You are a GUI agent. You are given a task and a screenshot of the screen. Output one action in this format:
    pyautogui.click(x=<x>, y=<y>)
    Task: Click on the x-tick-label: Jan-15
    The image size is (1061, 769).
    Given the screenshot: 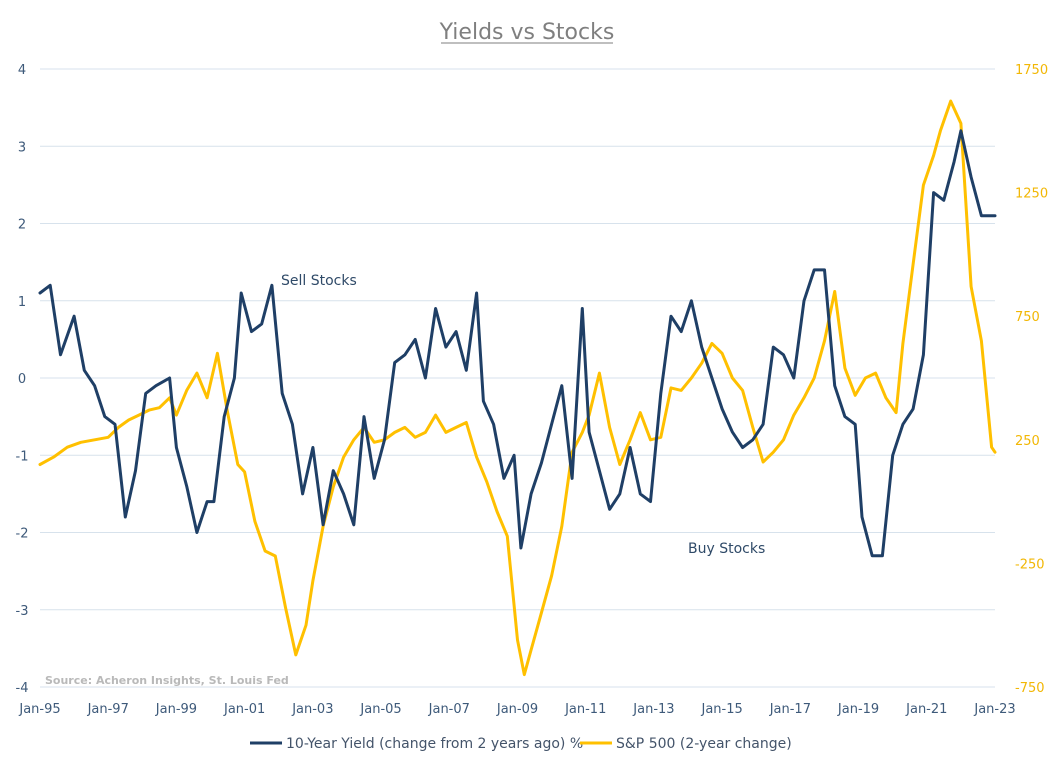 What is the action you would take?
    pyautogui.click(x=722, y=709)
    